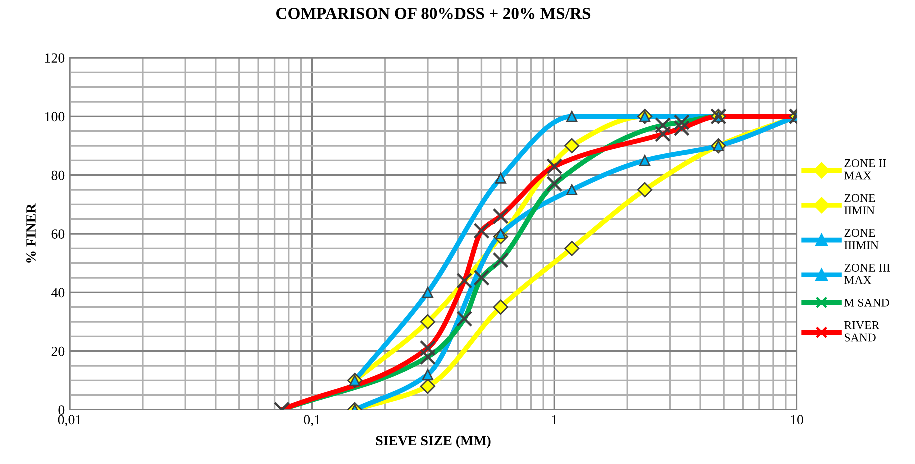 This screenshot has width=915, height=464. What do you see at coordinates (61, 410) in the screenshot?
I see `y-tick-label: 0` at bounding box center [61, 410].